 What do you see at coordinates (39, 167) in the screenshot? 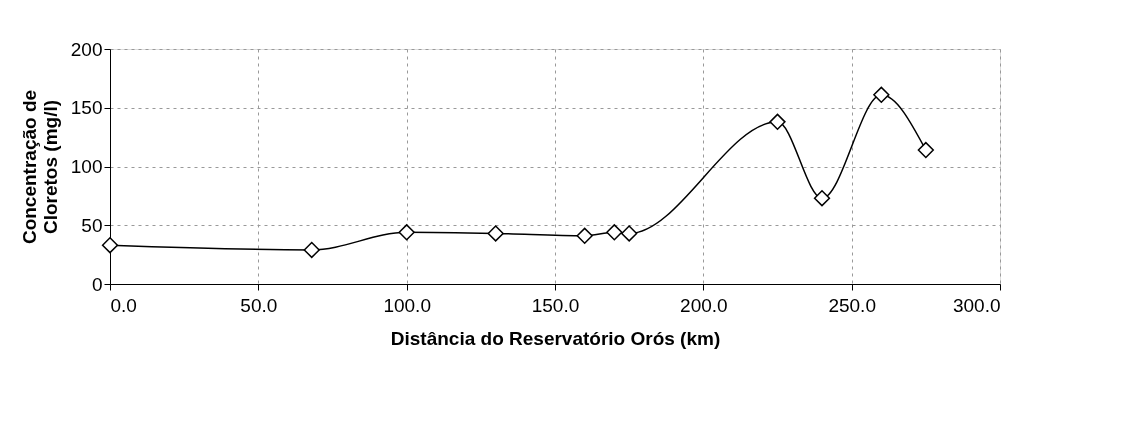
I see `y-axis-title: Concentração de Cloretos (mg/l)` at bounding box center [39, 167].